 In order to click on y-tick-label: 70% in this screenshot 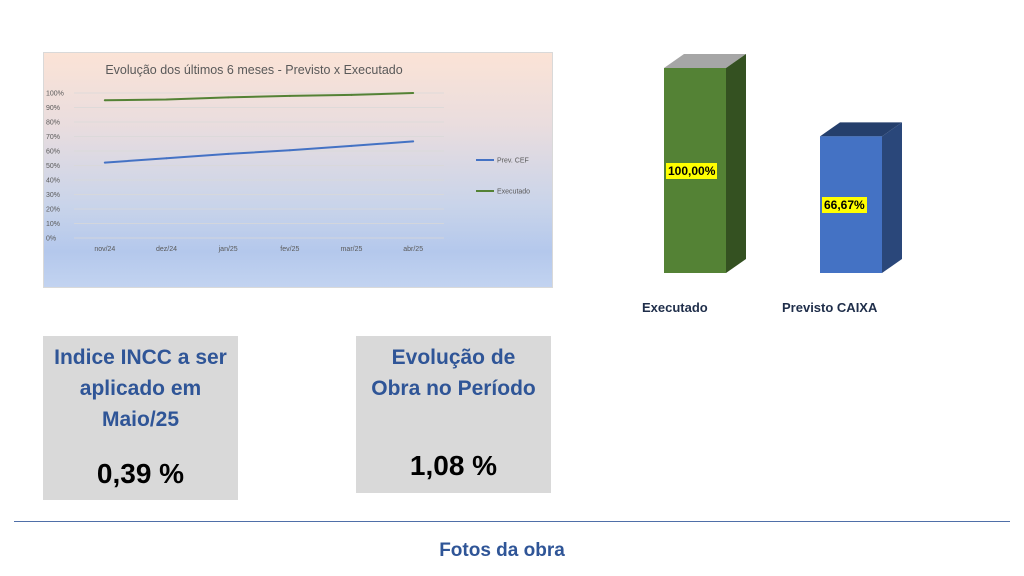, I will do `click(53, 137)`.